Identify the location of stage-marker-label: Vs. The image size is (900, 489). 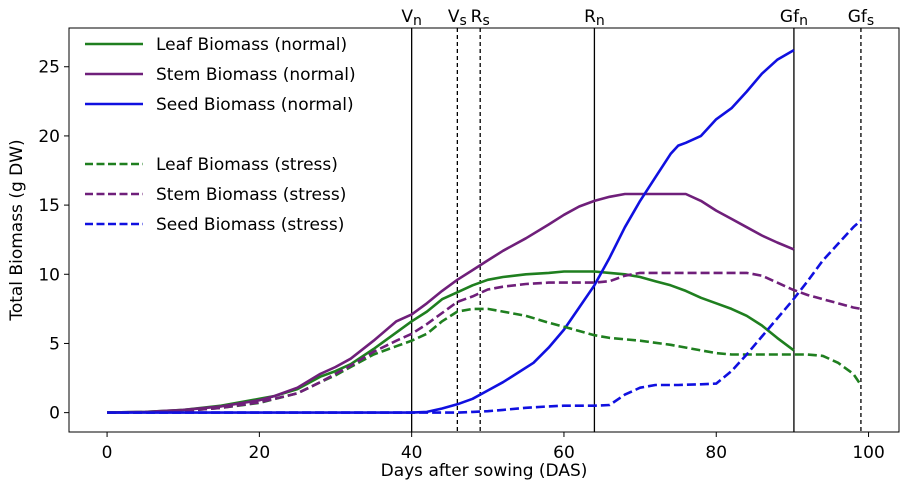
(457, 18).